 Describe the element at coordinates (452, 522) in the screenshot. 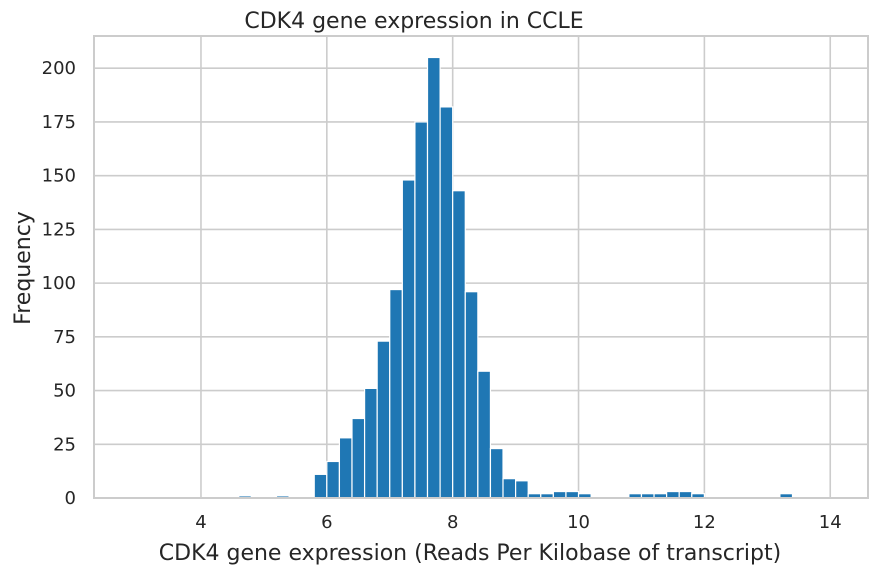

I see `x-tick-label: 8` at that location.